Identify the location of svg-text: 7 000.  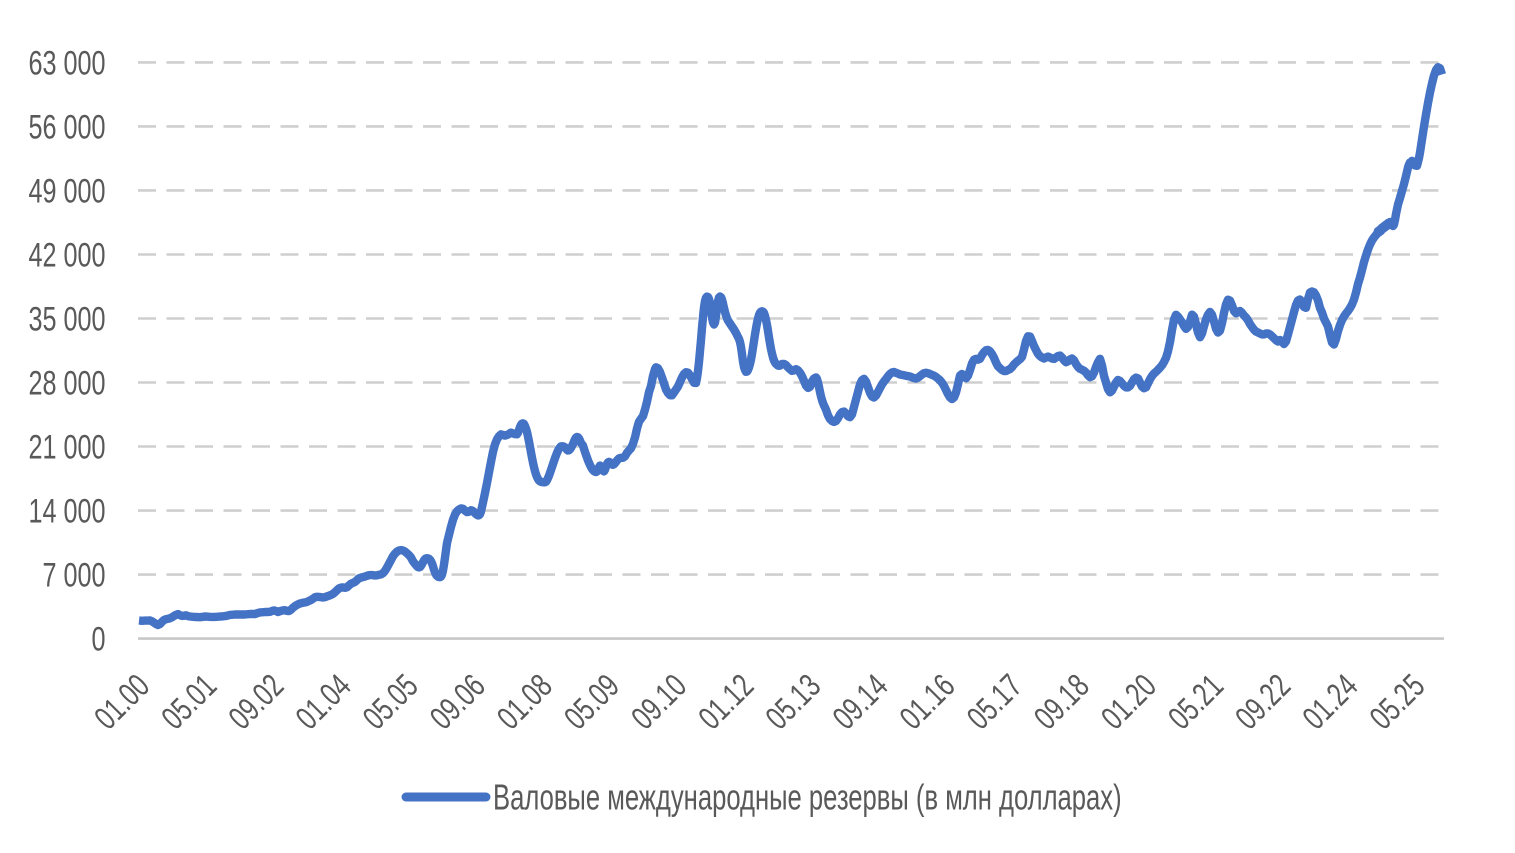
(74, 576).